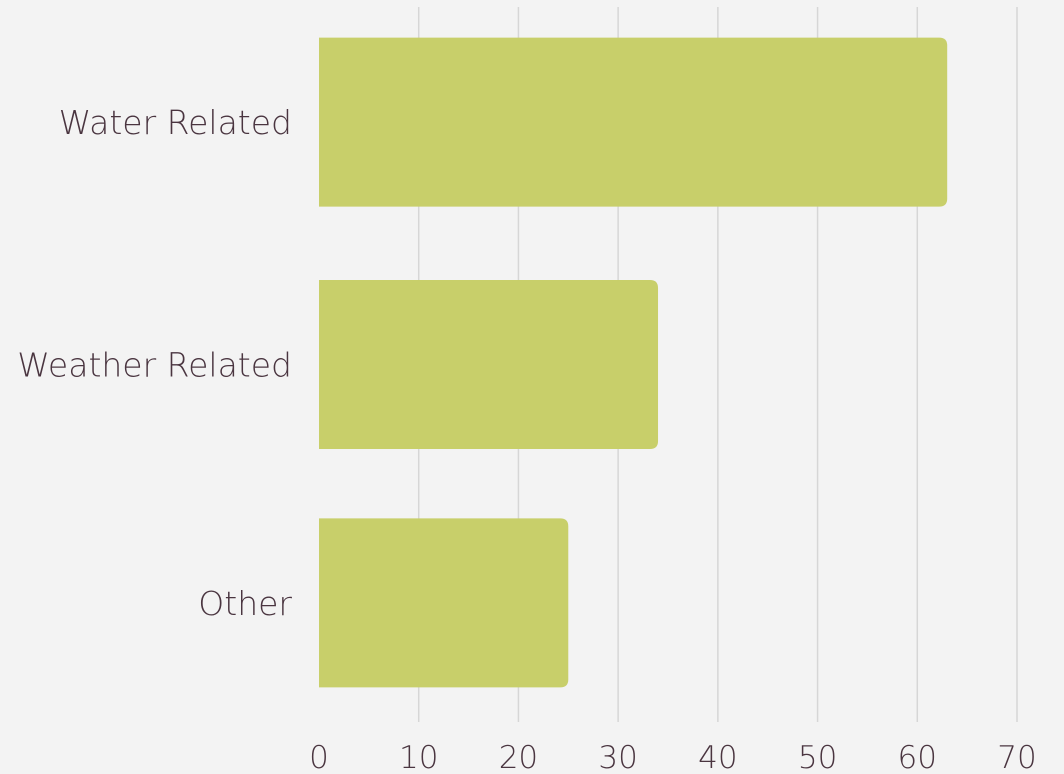  What do you see at coordinates (917, 757) in the screenshot?
I see `x-tick-label-60: 60` at bounding box center [917, 757].